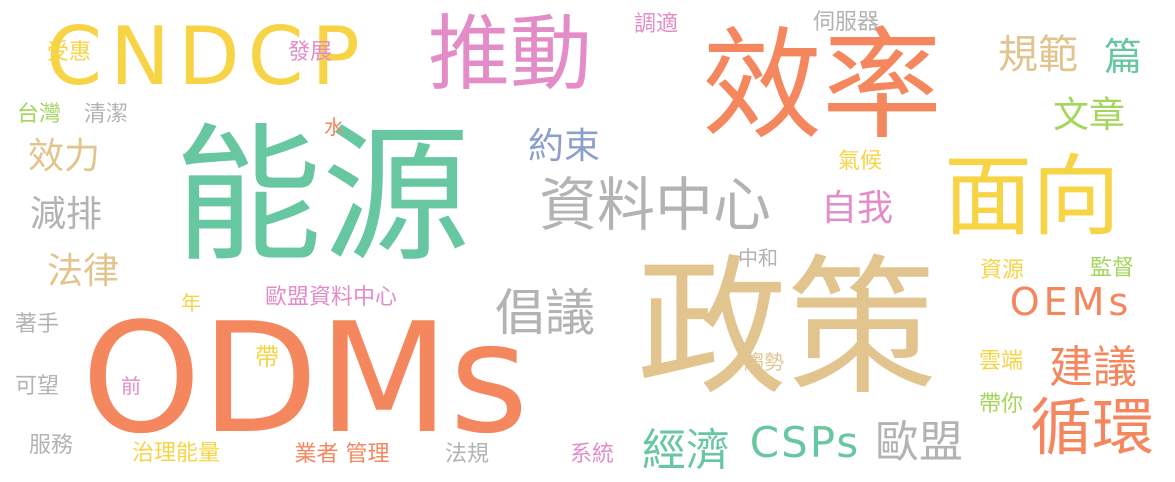  Describe the element at coordinates (1002, 270) in the screenshot. I see `word-ziyuan: 資源` at that location.